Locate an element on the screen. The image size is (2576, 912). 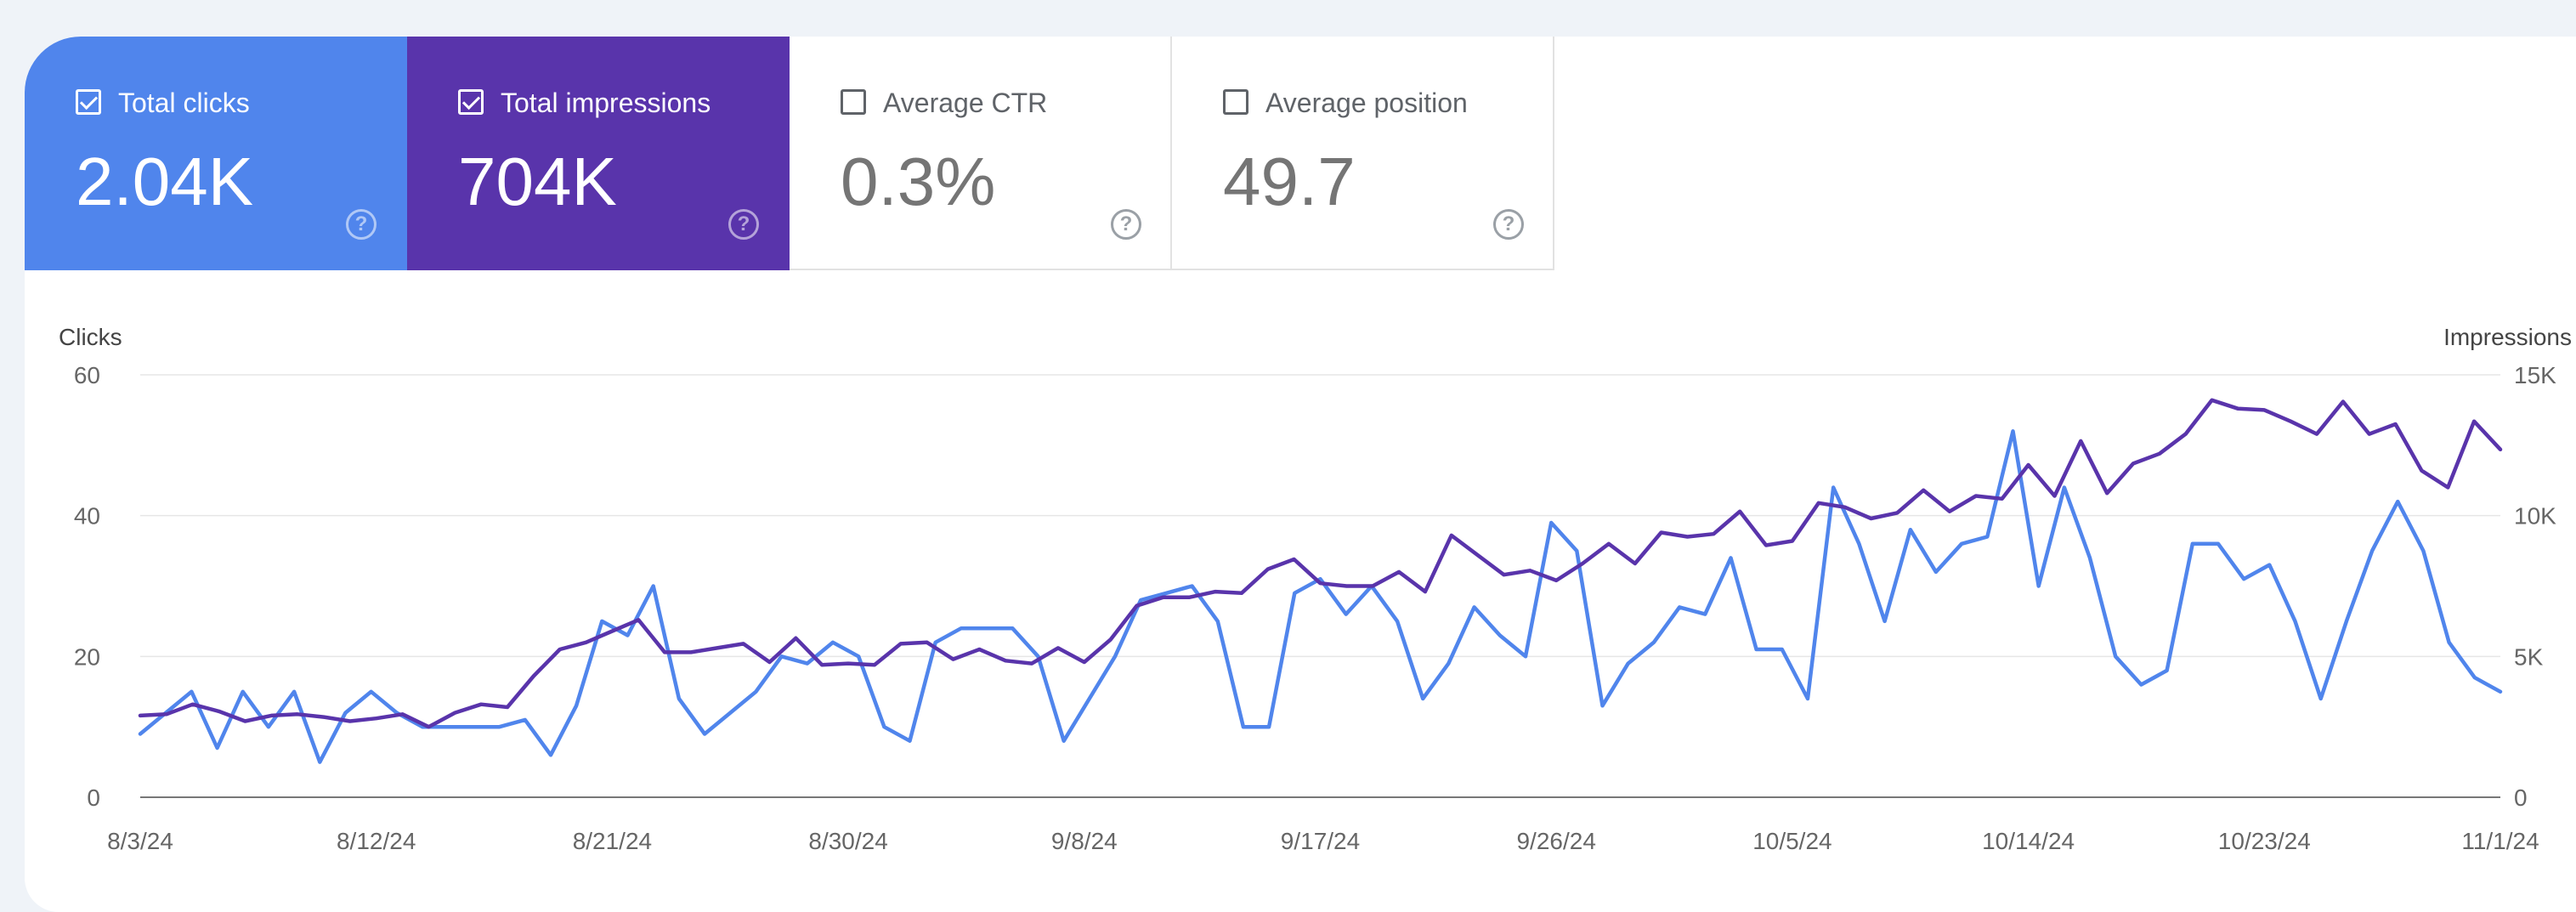
metric-card-average-ctr: Average CTR 0.3% ? is located at coordinates (981, 153).